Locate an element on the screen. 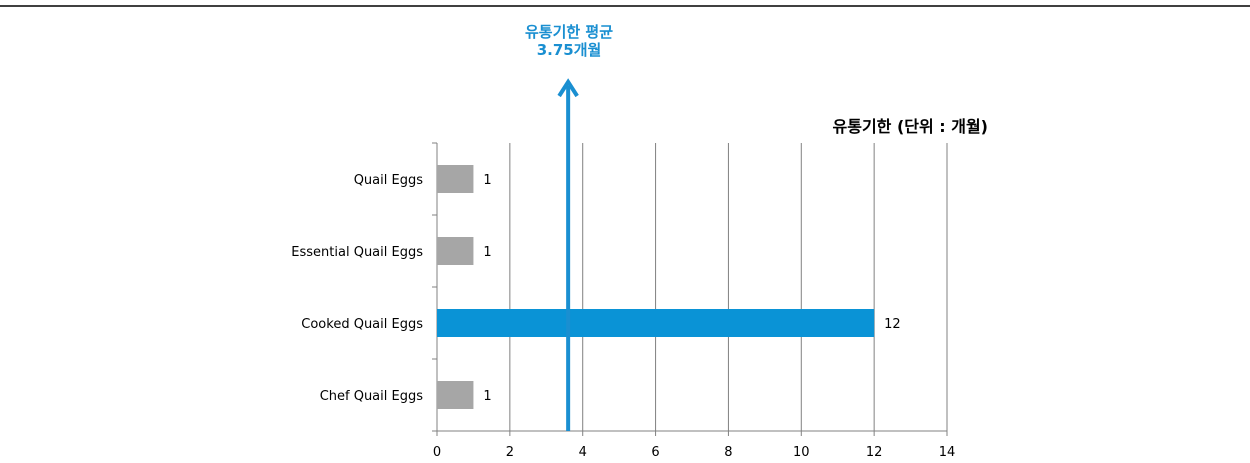 Image resolution: width=1250 pixels, height=463 pixels. x-tick-label: 12 is located at coordinates (874, 452).